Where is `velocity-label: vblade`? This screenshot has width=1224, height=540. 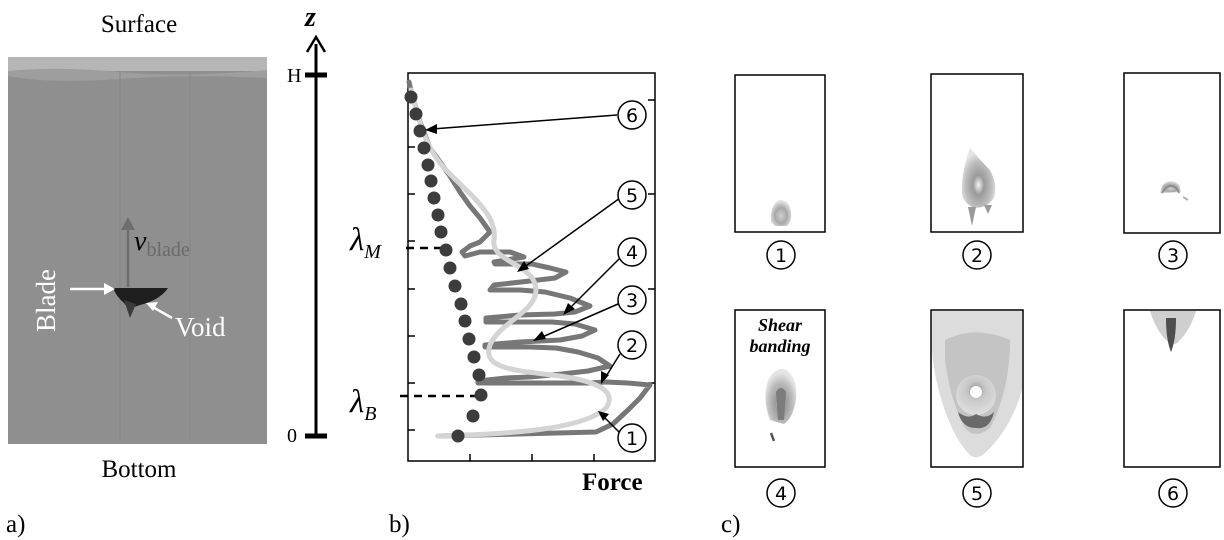 velocity-label: vblade is located at coordinates (162, 243).